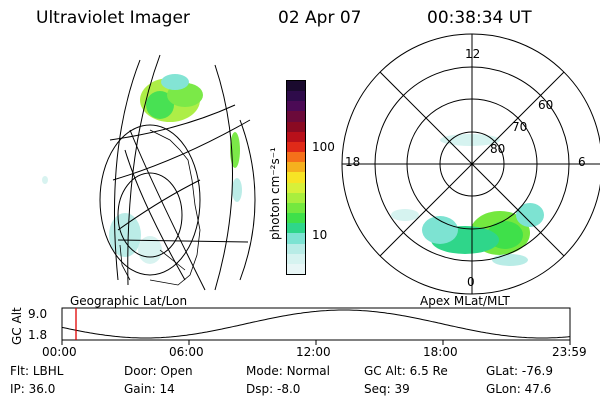 This screenshot has height=400, width=600. I want to click on date-label: 02 Apr 07, so click(320, 18).